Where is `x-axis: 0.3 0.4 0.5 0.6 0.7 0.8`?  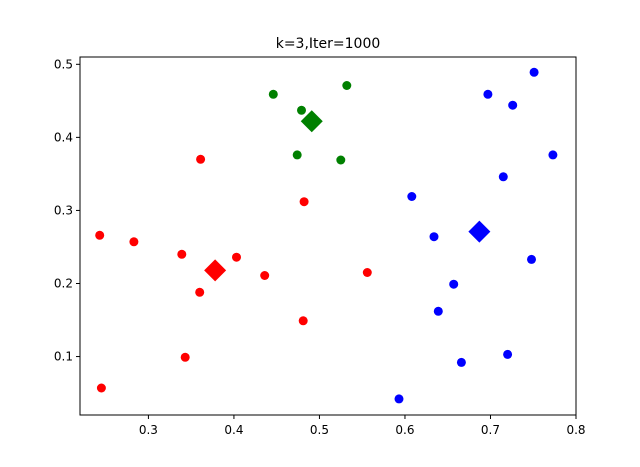 x-axis: 0.3 0.4 0.5 0.6 0.7 0.8 is located at coordinates (362, 426).